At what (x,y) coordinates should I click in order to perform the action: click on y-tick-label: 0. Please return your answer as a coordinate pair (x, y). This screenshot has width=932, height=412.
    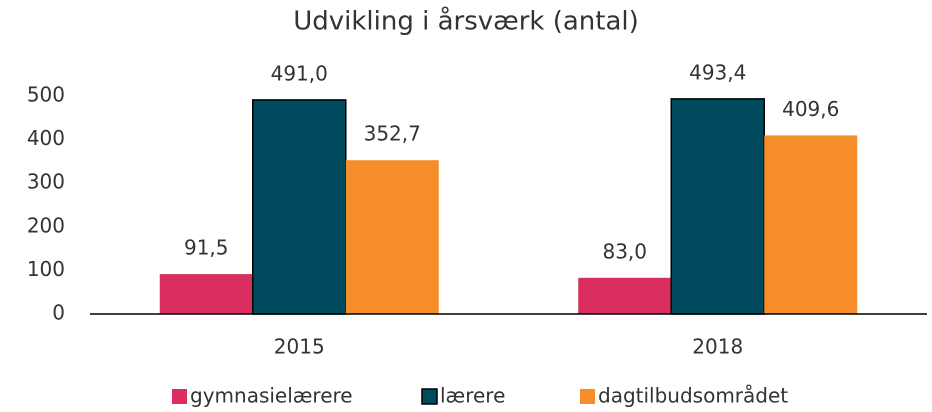
    Looking at the image, I should click on (58, 313).